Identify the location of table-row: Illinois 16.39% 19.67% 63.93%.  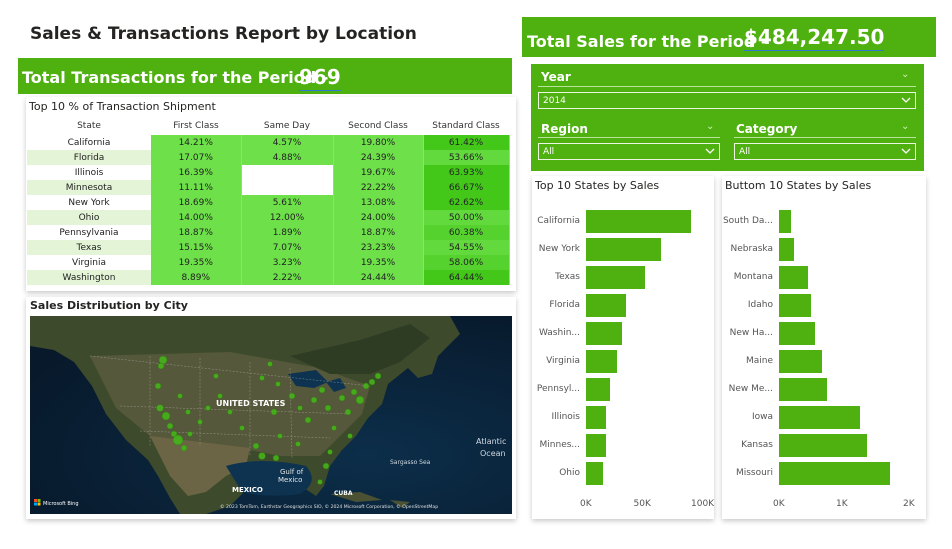
(268, 172).